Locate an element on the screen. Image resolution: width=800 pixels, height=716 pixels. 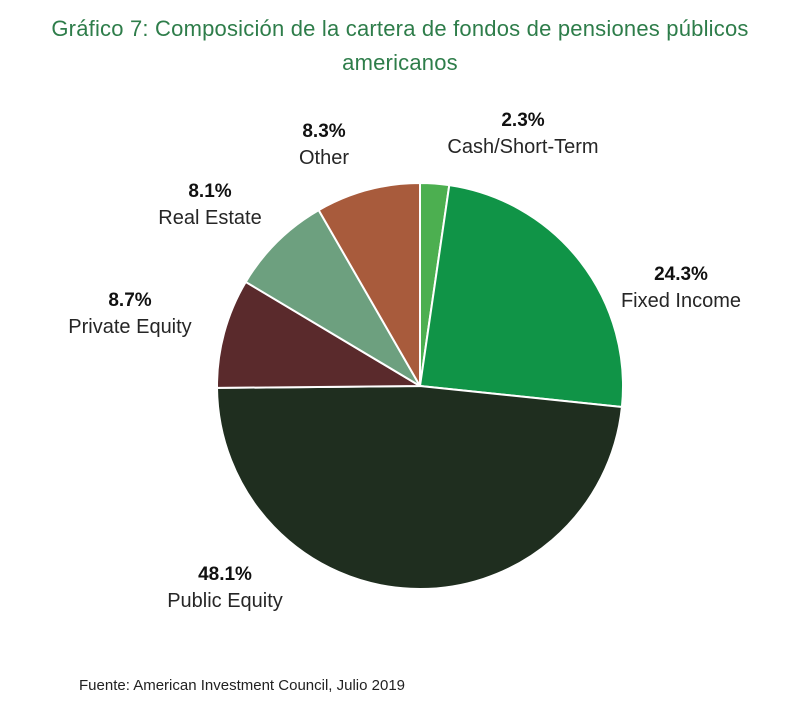
label-public-equity: 48.1% Public Equity is located at coordinates (225, 588).